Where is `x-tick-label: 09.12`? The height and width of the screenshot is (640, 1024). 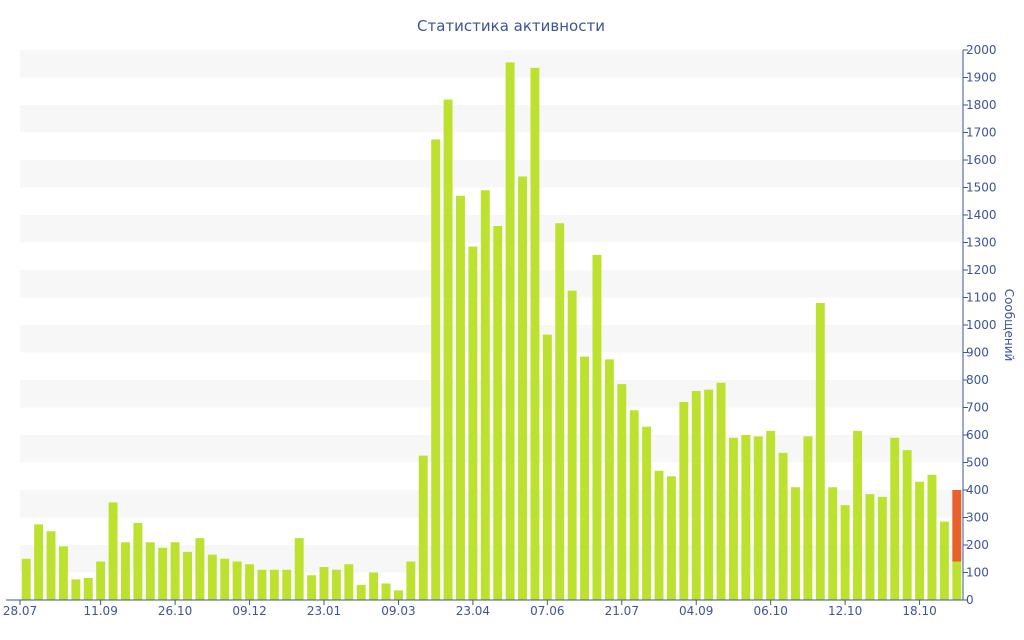
x-tick-label: 09.12 is located at coordinates (249, 611).